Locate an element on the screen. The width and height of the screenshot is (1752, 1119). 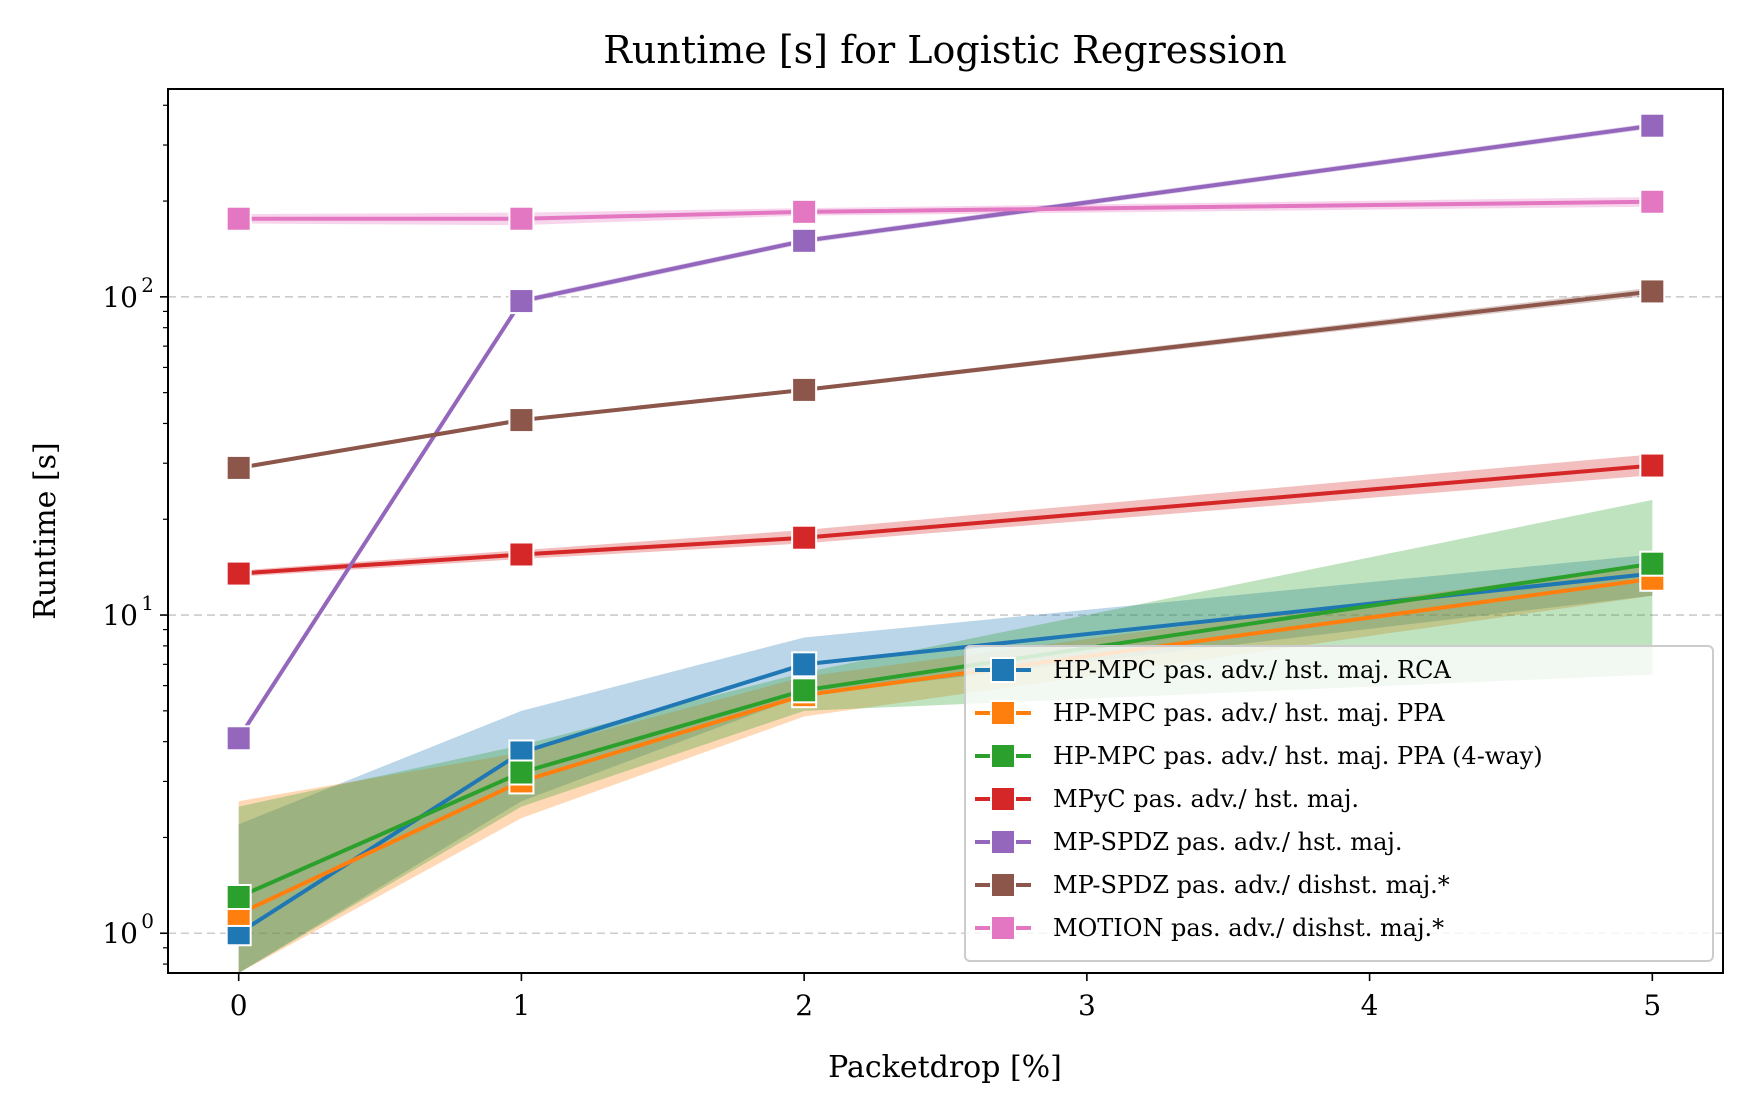
legend-marker-hp-mpc-pas-adv-hst-maj-rca is located at coordinates (1003, 670).